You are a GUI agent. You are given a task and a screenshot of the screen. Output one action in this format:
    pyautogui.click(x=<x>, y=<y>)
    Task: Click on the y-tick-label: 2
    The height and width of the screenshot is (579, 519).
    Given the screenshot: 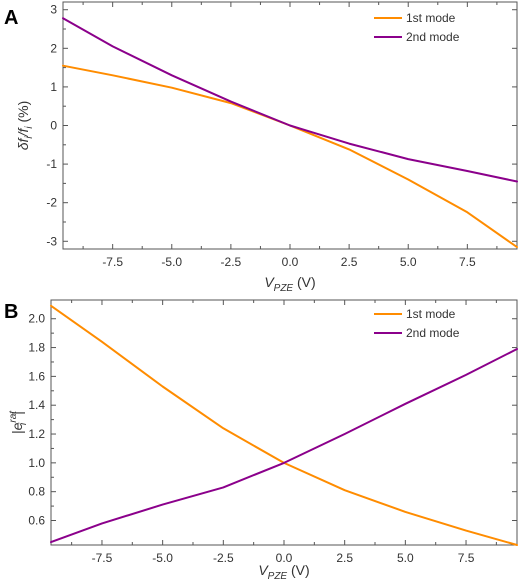 What is the action you would take?
    pyautogui.click(x=53, y=48)
    